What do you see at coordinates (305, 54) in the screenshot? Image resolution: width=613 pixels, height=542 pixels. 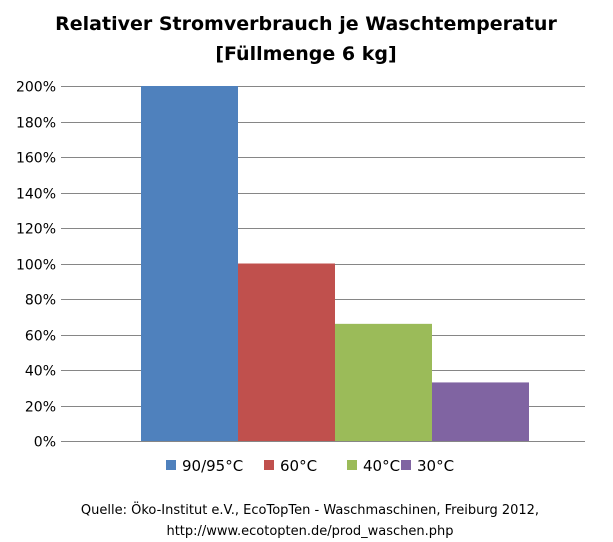 I see `chart-title-line-2: [Füllmenge 6 kg]` at bounding box center [305, 54].